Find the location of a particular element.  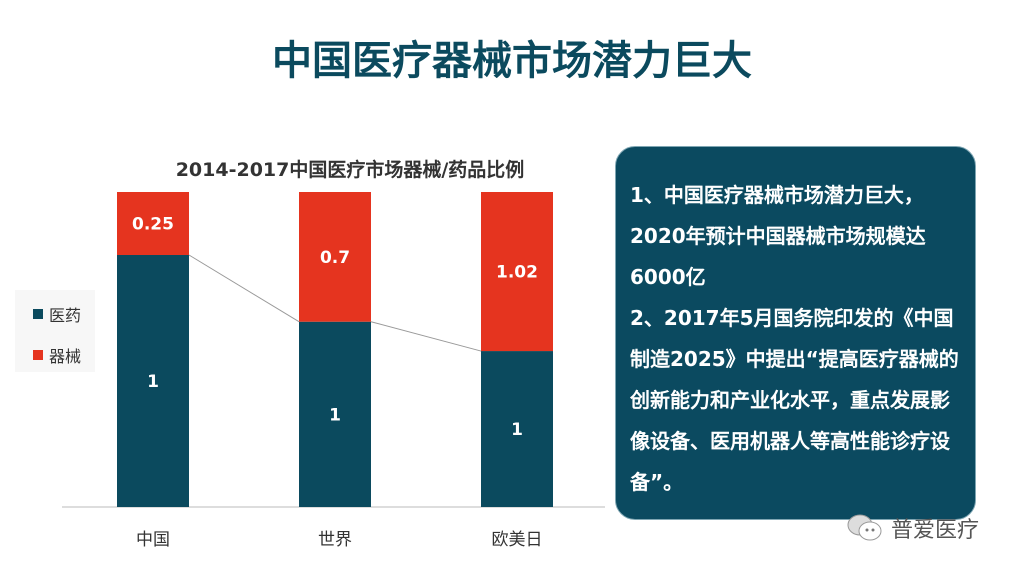

summary-point-1: 1、中国医疗器械市场潜力巨大，2020年预计中国器械市场规模达6000亿 is located at coordinates (778, 236).